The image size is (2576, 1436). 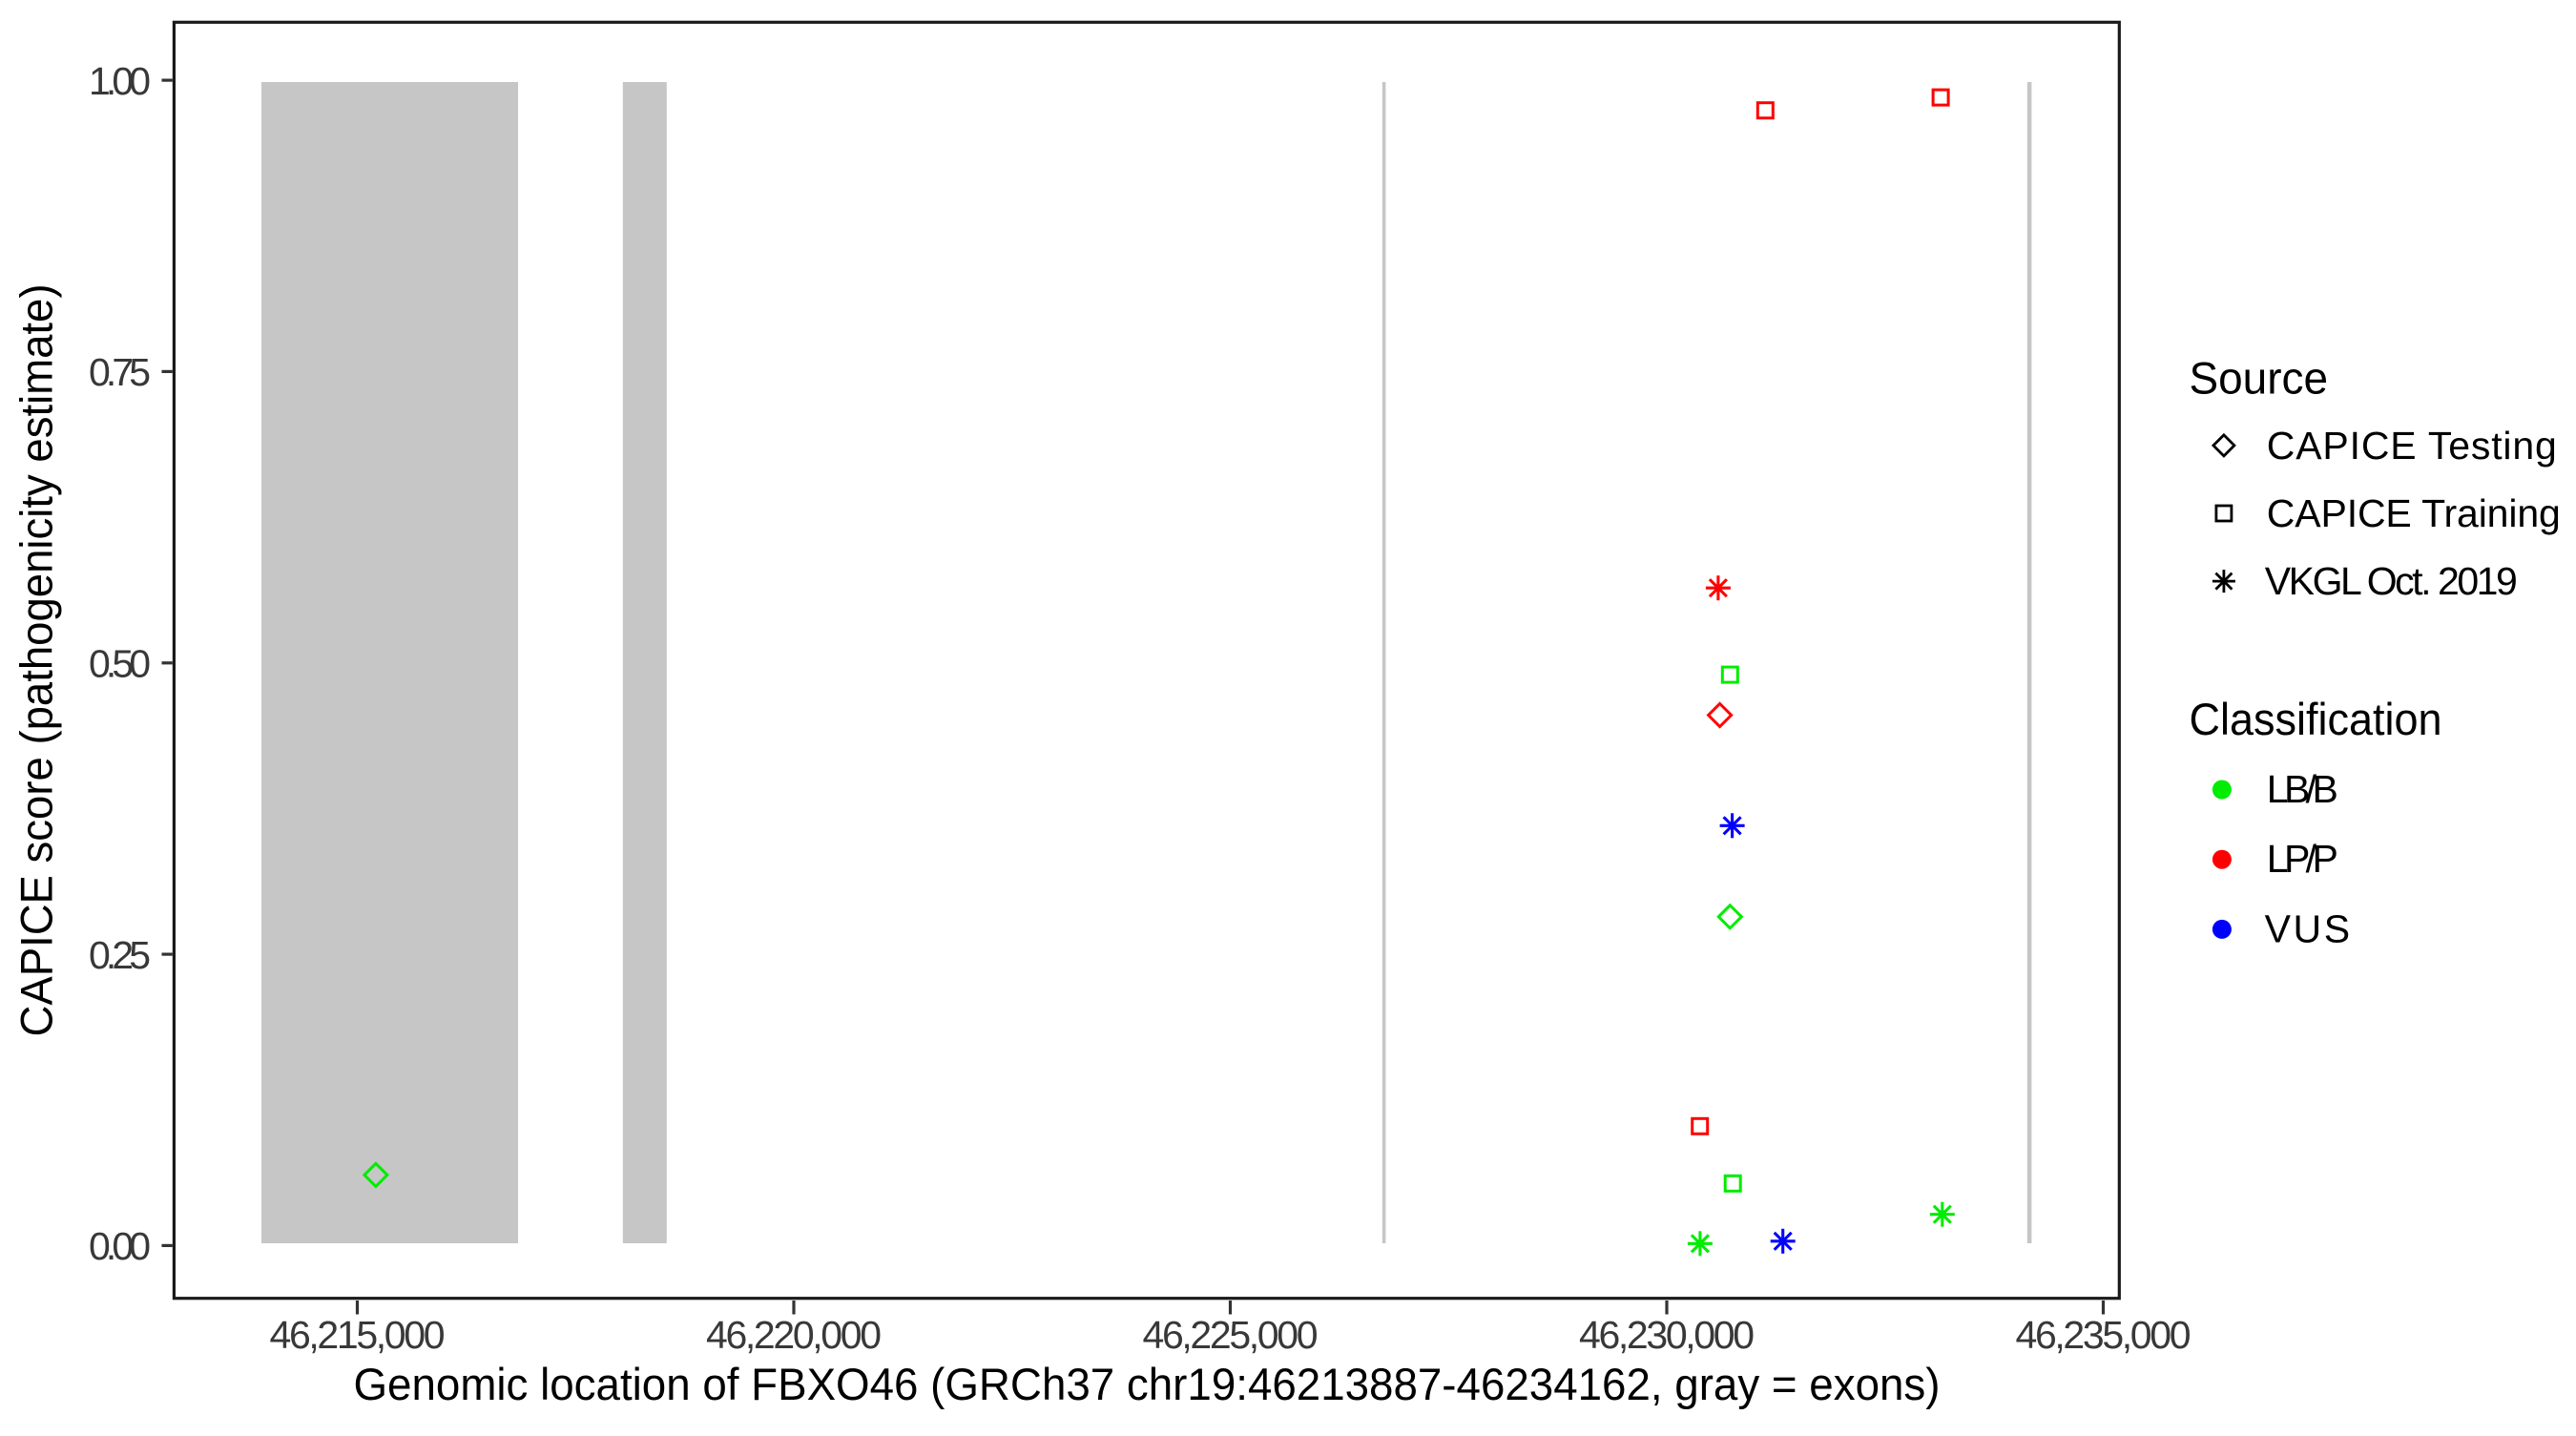 I want to click on svg-text: CAPICE Testing, so click(x=2412, y=446).